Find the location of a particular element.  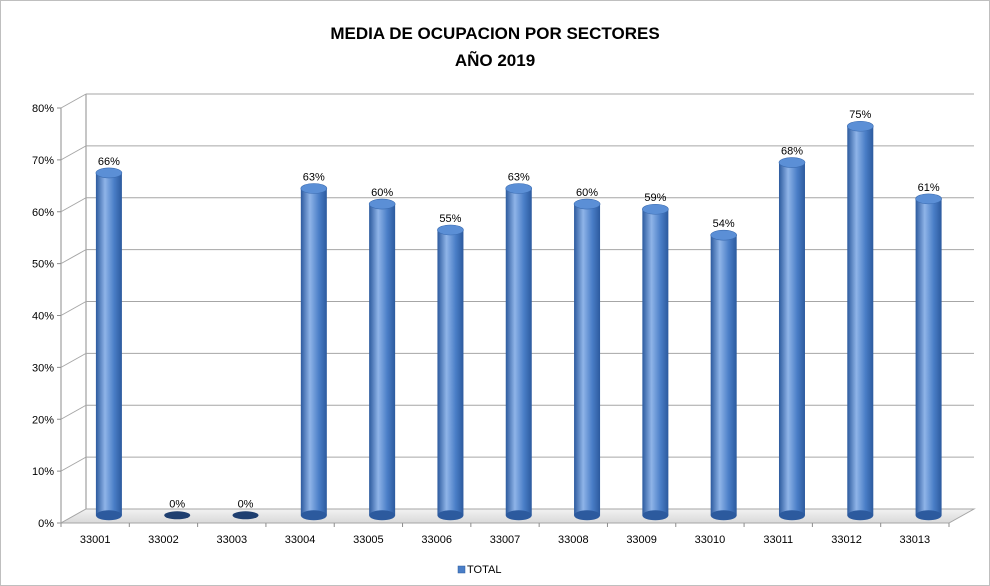

legend-label-total: TOTAL is located at coordinates (484, 570).